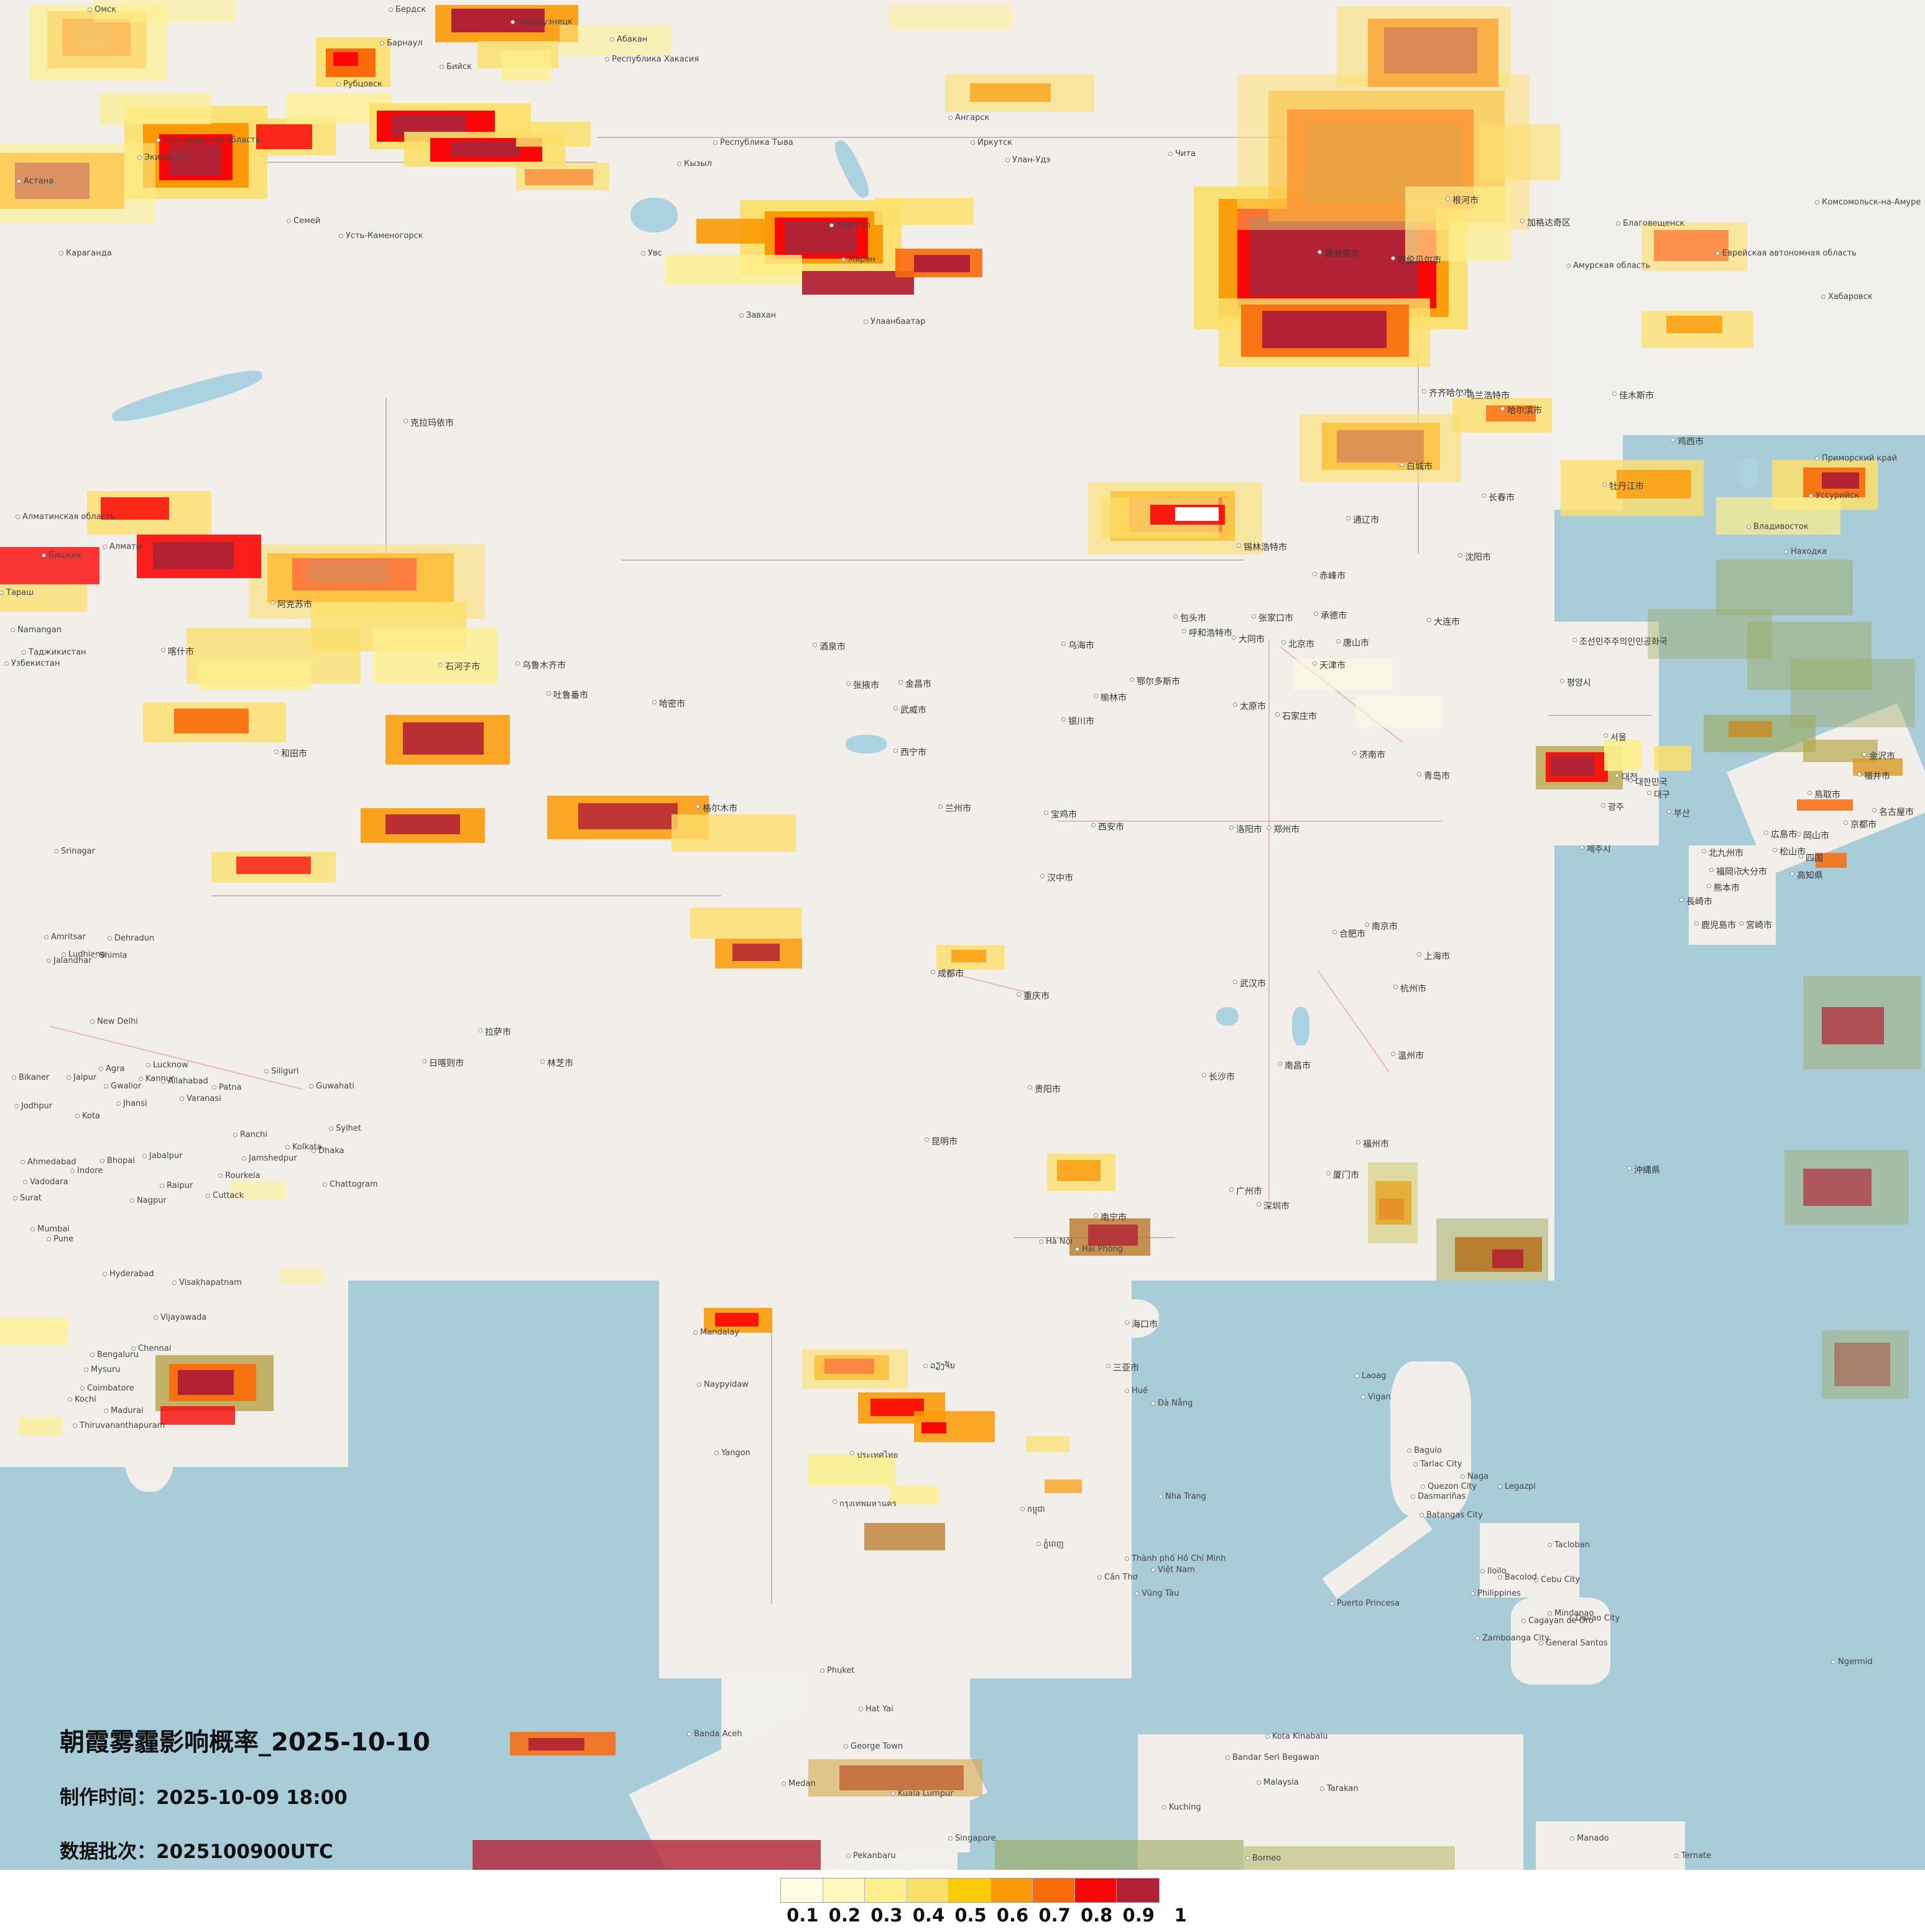 Image resolution: width=1925 pixels, height=1932 pixels. Describe the element at coordinates (874, 1856) in the screenshot. I see `map-label: Pekanbaru` at that location.